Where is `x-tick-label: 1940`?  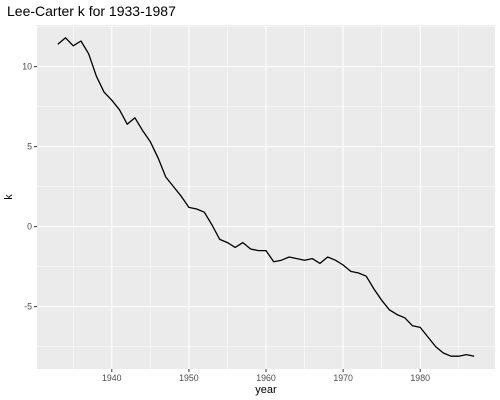
x-tick-label: 1940 is located at coordinates (112, 378).